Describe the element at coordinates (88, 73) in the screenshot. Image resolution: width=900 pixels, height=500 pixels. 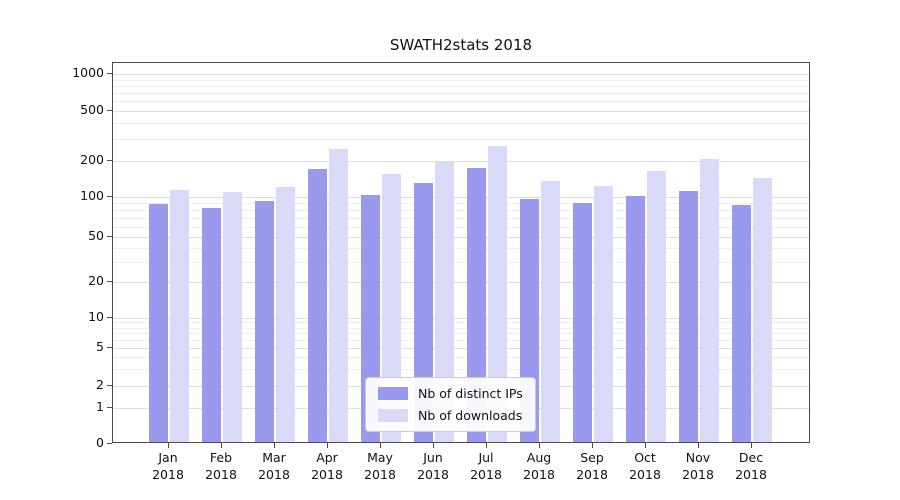
I see `y-tick-label: 1000` at that location.